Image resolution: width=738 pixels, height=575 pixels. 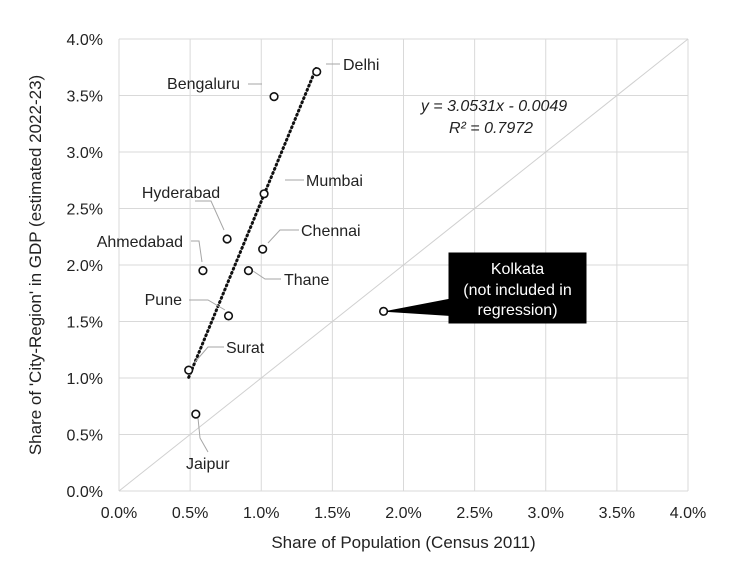 I want to click on label-leaders, so click(x=264, y=258).